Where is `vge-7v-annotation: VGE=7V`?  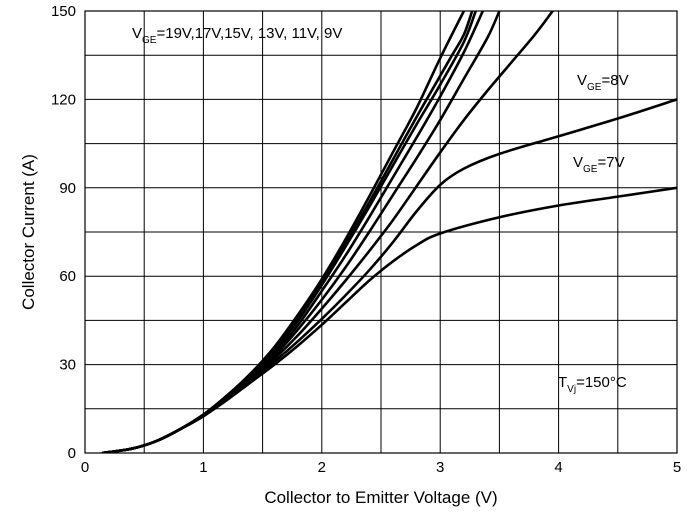
vge-7v-annotation: VGE=7V is located at coordinates (599, 164).